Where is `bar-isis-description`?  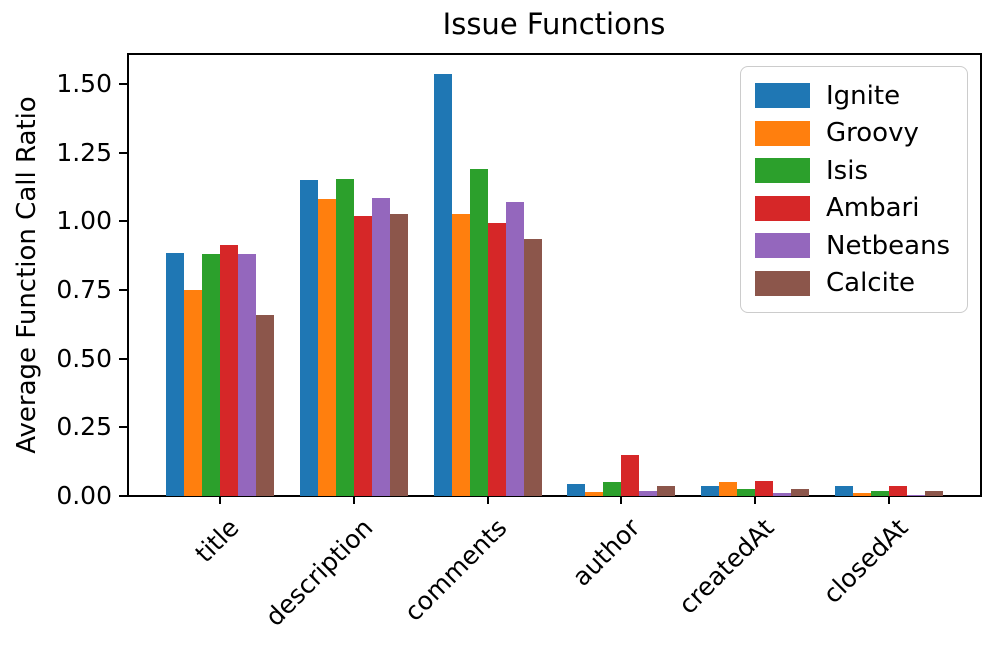 bar-isis-description is located at coordinates (344, 337).